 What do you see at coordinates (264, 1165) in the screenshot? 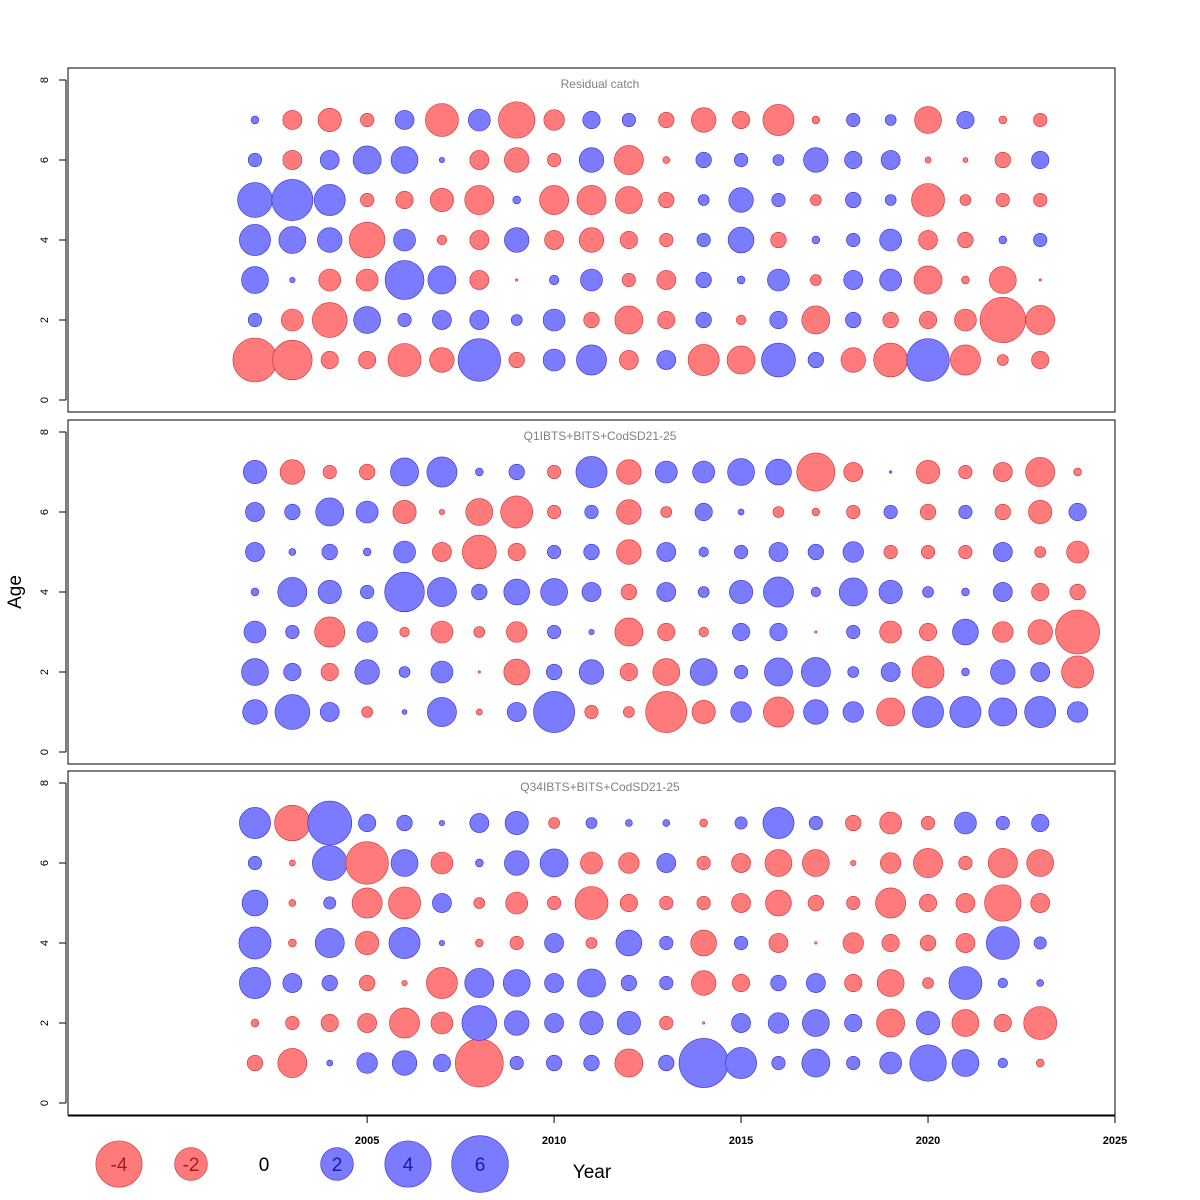
I see `legend-label: 0` at bounding box center [264, 1165].